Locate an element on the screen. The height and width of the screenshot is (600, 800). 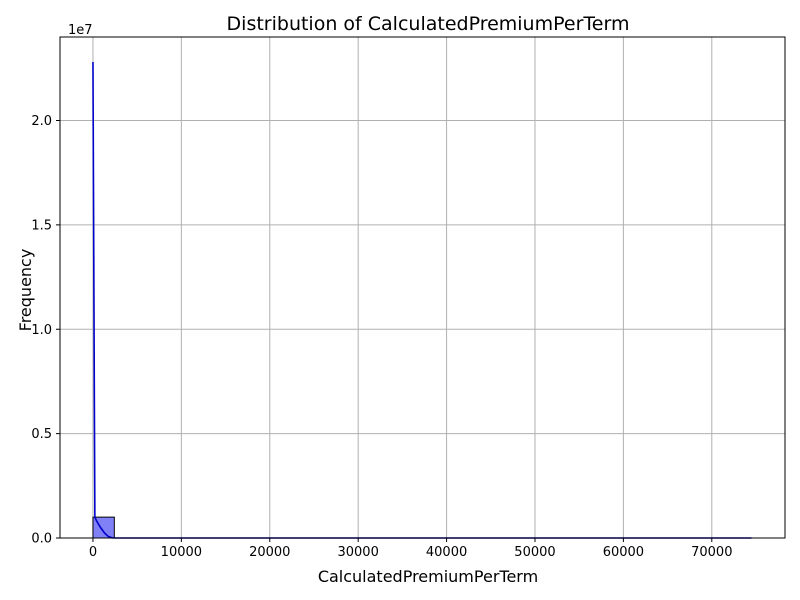
y-tick-label: 0.5 is located at coordinates (41, 434).